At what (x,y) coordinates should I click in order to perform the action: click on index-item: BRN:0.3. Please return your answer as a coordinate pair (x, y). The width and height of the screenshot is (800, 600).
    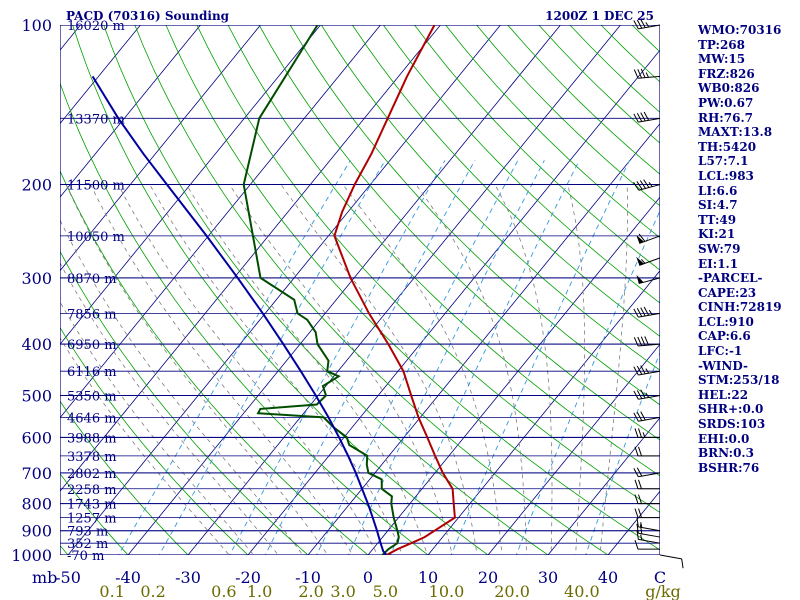
    Looking at the image, I should click on (726, 453).